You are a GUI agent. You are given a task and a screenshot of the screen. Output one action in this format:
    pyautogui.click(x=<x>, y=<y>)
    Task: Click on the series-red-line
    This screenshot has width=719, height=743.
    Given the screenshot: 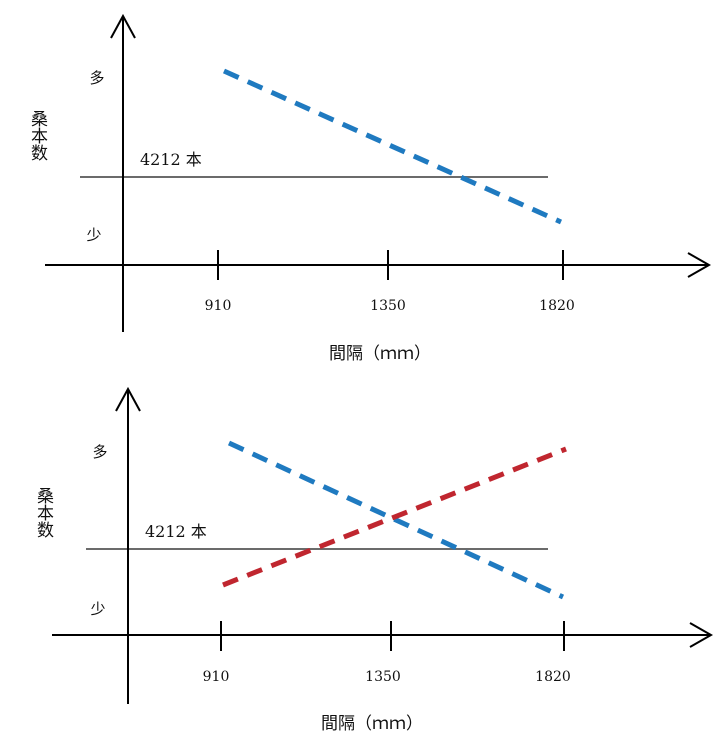 What is the action you would take?
    pyautogui.click(x=394, y=517)
    